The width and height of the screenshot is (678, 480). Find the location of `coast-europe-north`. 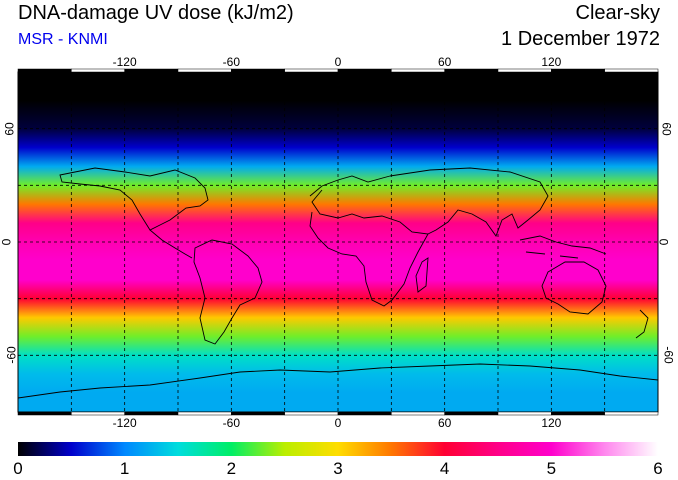

coast-europe-north is located at coordinates (350, 186).